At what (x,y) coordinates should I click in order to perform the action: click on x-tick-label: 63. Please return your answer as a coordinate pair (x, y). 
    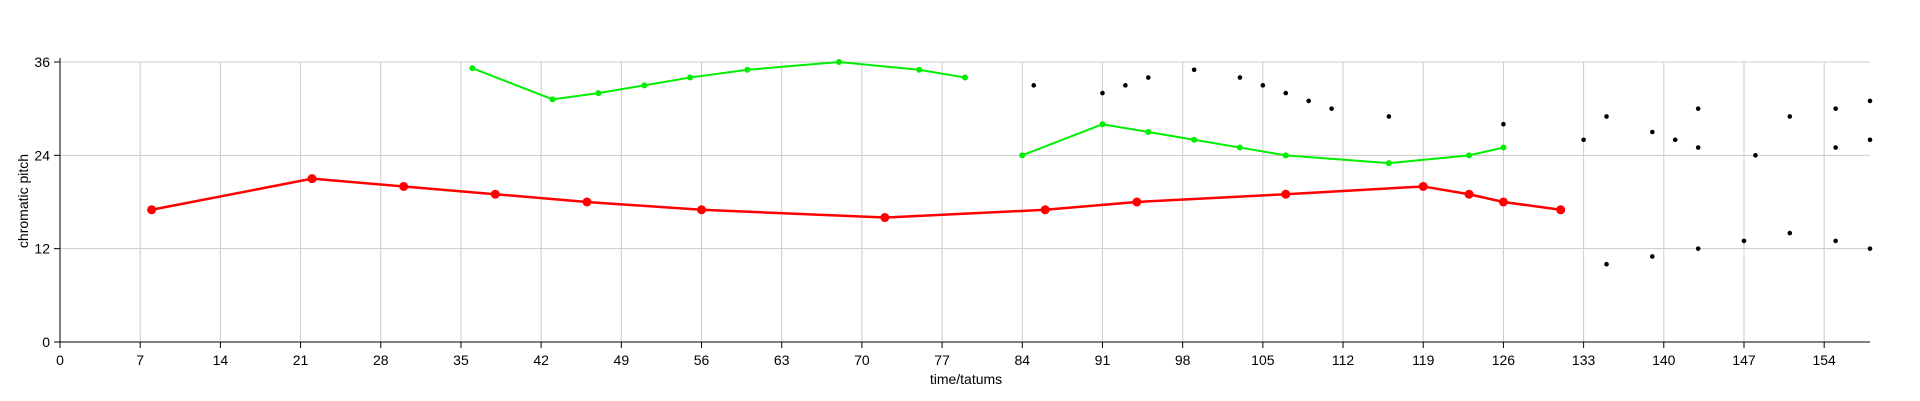
    Looking at the image, I should click on (782, 360).